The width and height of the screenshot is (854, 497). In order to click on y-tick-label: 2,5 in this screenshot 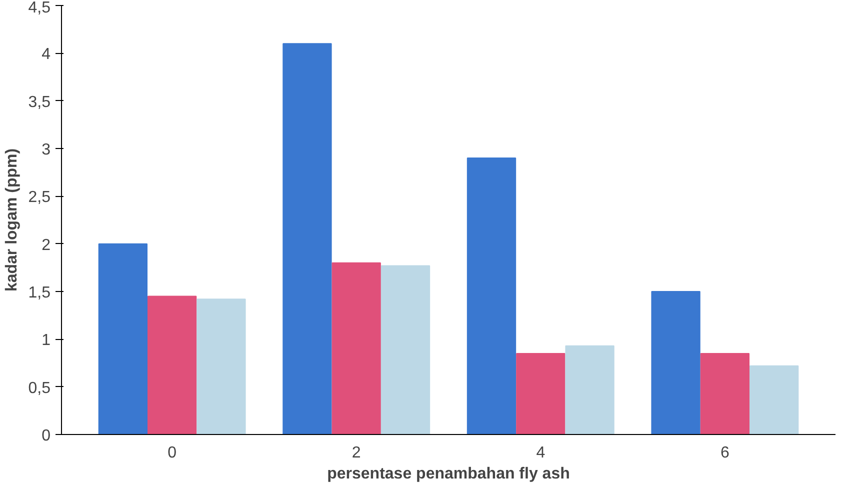, I will do `click(39, 197)`.